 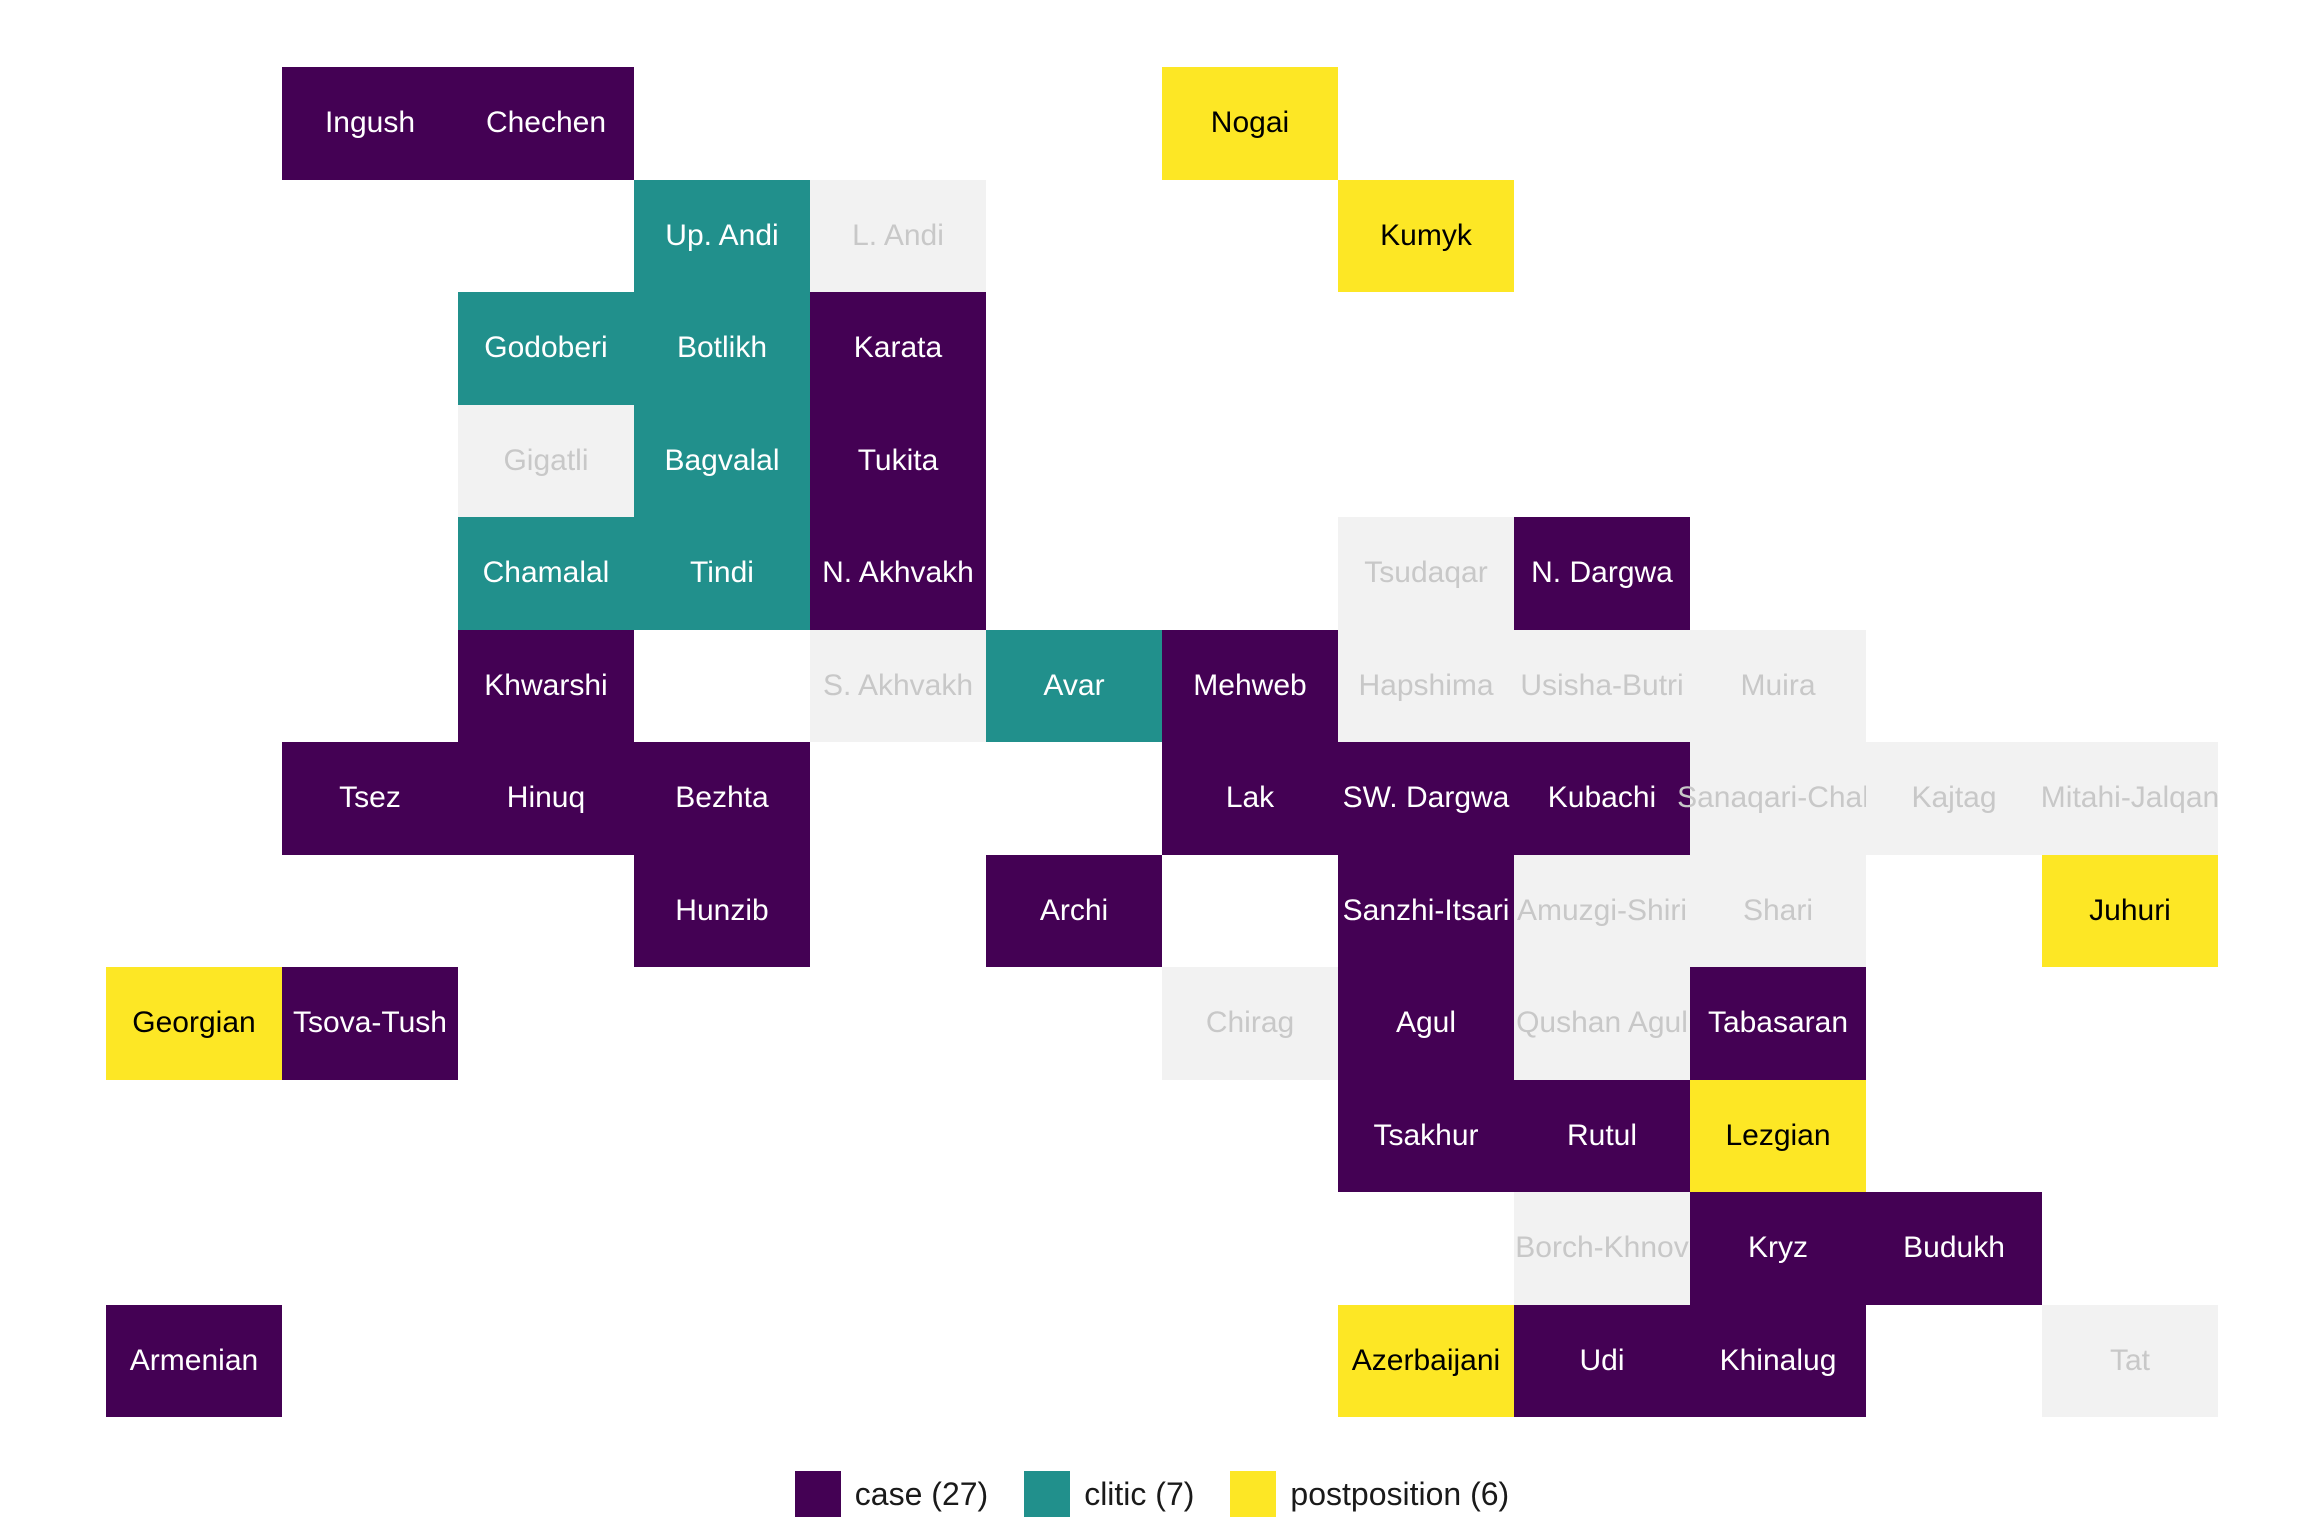 What do you see at coordinates (1602, 1248) in the screenshot?
I see `tile-borch-khnov: Borch-Khnov` at bounding box center [1602, 1248].